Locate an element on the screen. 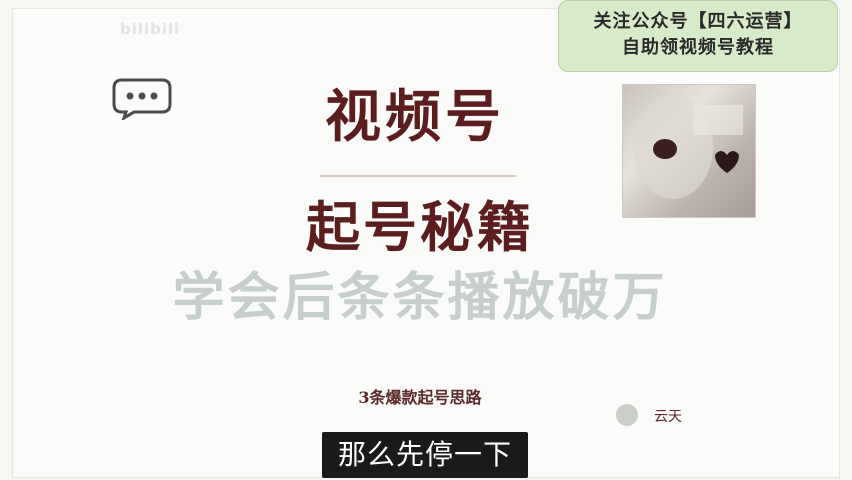 The width and height of the screenshot is (852, 480). video-subtitle-text: 那么先停一下 is located at coordinates (424, 454).